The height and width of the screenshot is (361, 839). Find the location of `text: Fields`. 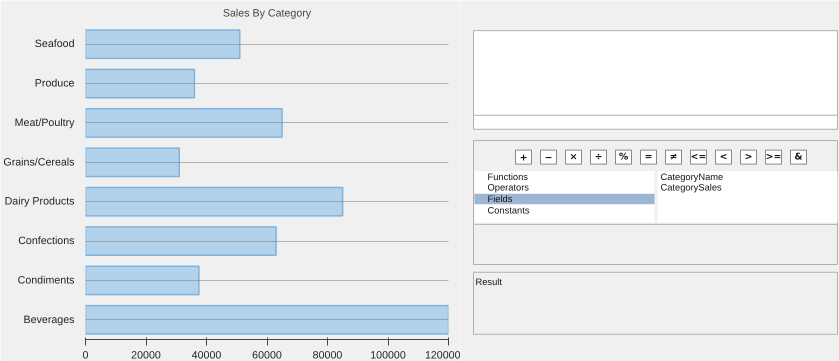

text: Fields is located at coordinates (500, 199).